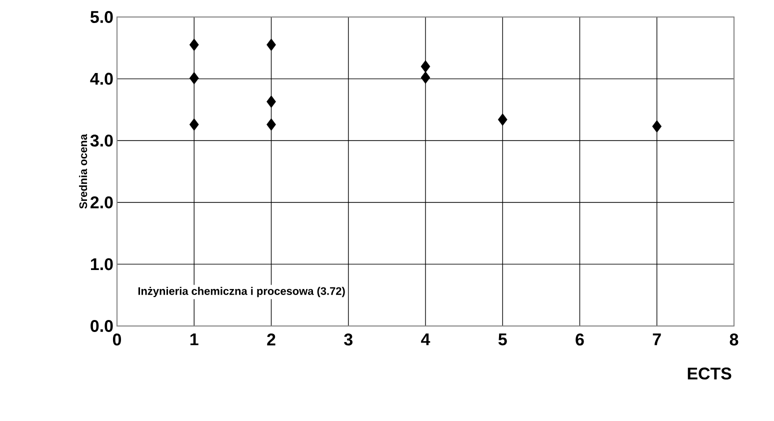 The height and width of the screenshot is (421, 774). Describe the element at coordinates (580, 340) in the screenshot. I see `x-tick-label: 6` at that location.